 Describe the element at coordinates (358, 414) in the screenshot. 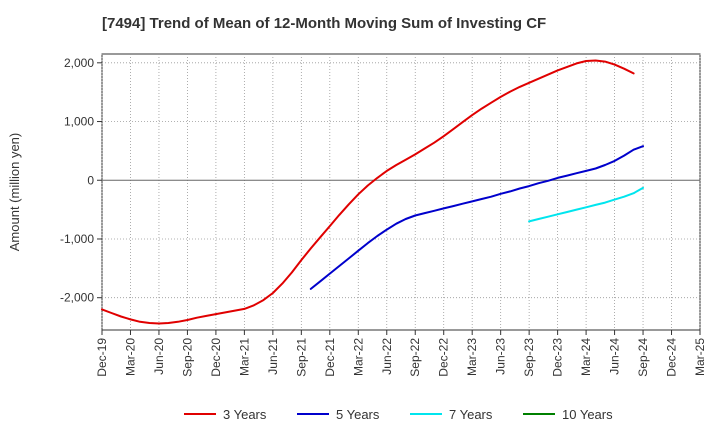

I see `legend-label-5-years: 5 Years` at that location.